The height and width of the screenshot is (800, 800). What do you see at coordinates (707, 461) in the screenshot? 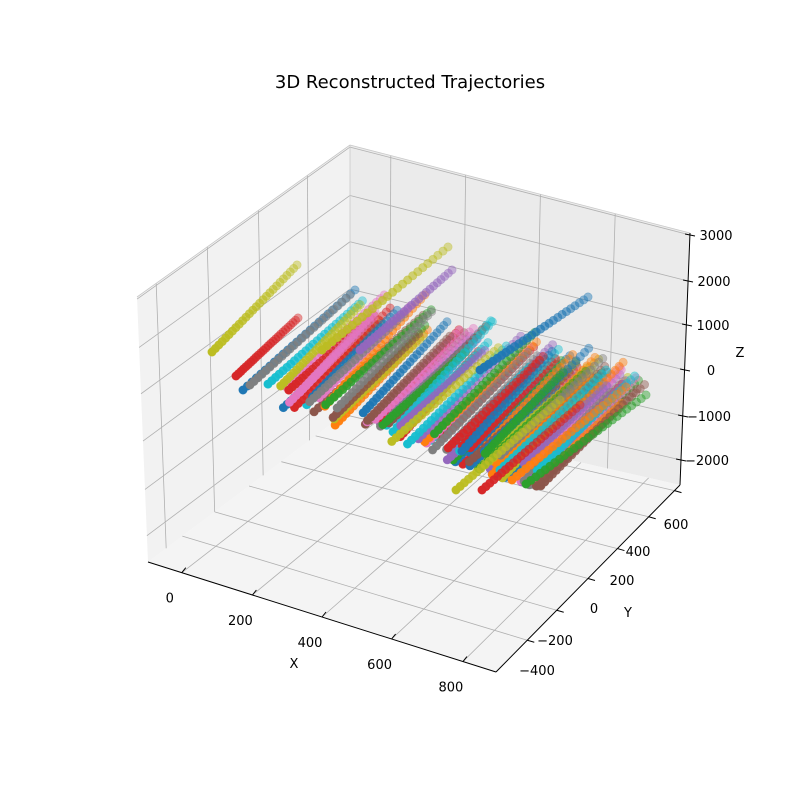
I see `z-tick-label: −2000` at bounding box center [707, 461].